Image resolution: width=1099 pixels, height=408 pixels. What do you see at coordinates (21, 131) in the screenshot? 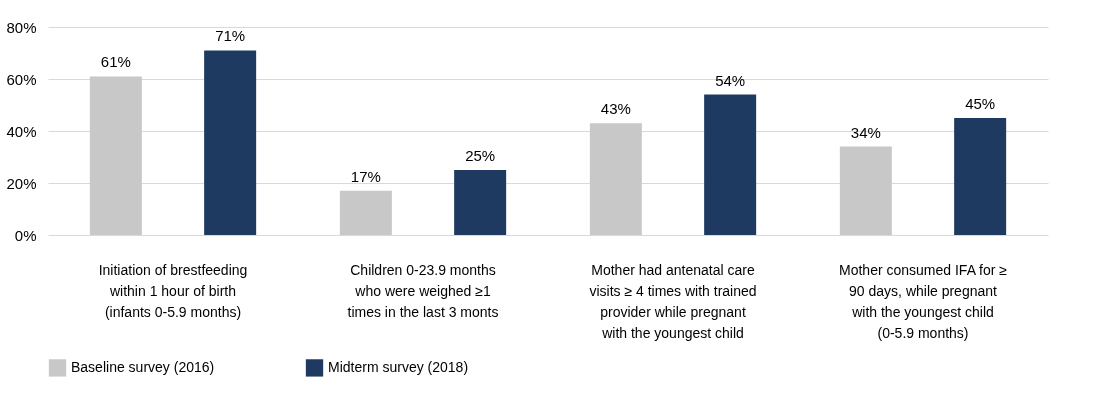
I see `y-tick-label: 40%` at bounding box center [21, 131].